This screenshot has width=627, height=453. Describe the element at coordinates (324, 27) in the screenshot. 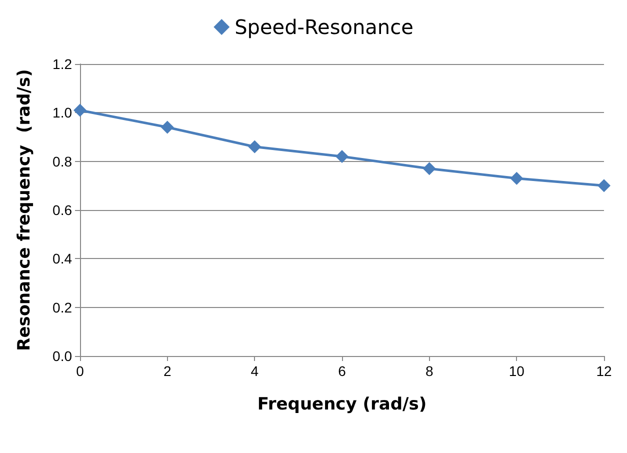

I see `legend-label: Speed-Resonance` at that location.